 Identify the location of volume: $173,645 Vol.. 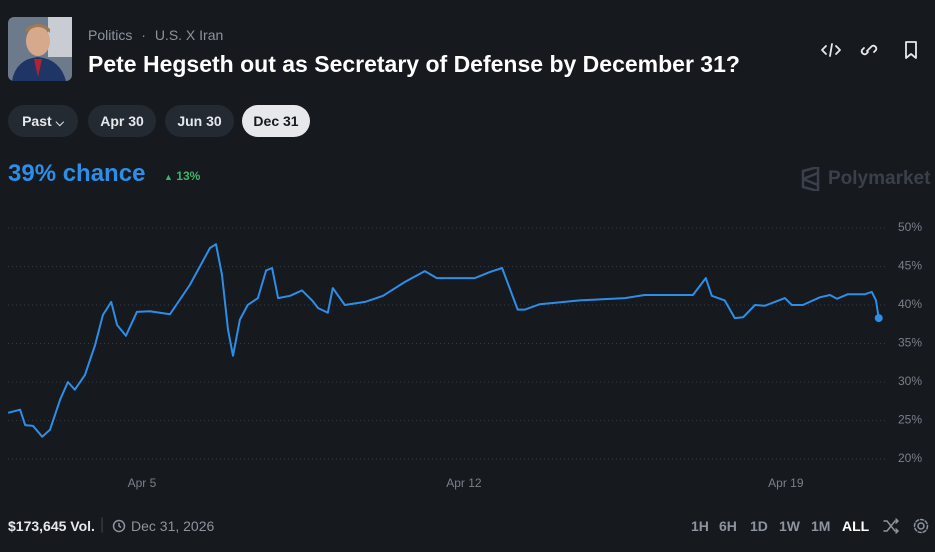
(51, 526).